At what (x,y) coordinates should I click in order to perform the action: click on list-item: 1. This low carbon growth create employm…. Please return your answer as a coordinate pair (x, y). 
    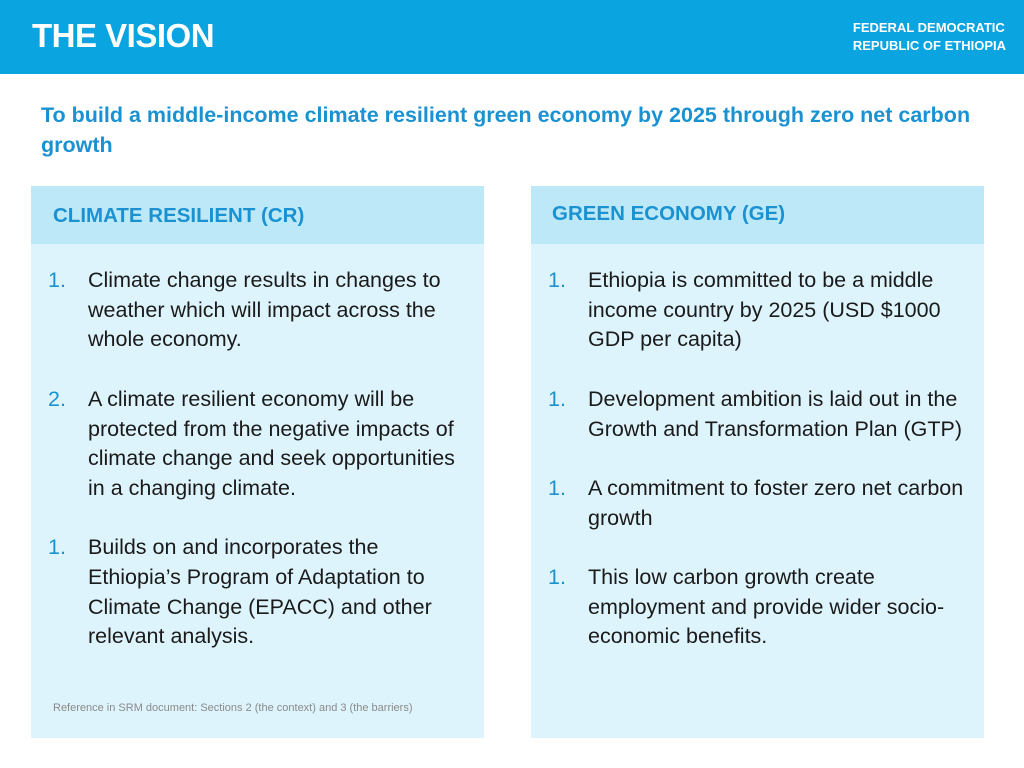
    Looking at the image, I should click on (757, 607).